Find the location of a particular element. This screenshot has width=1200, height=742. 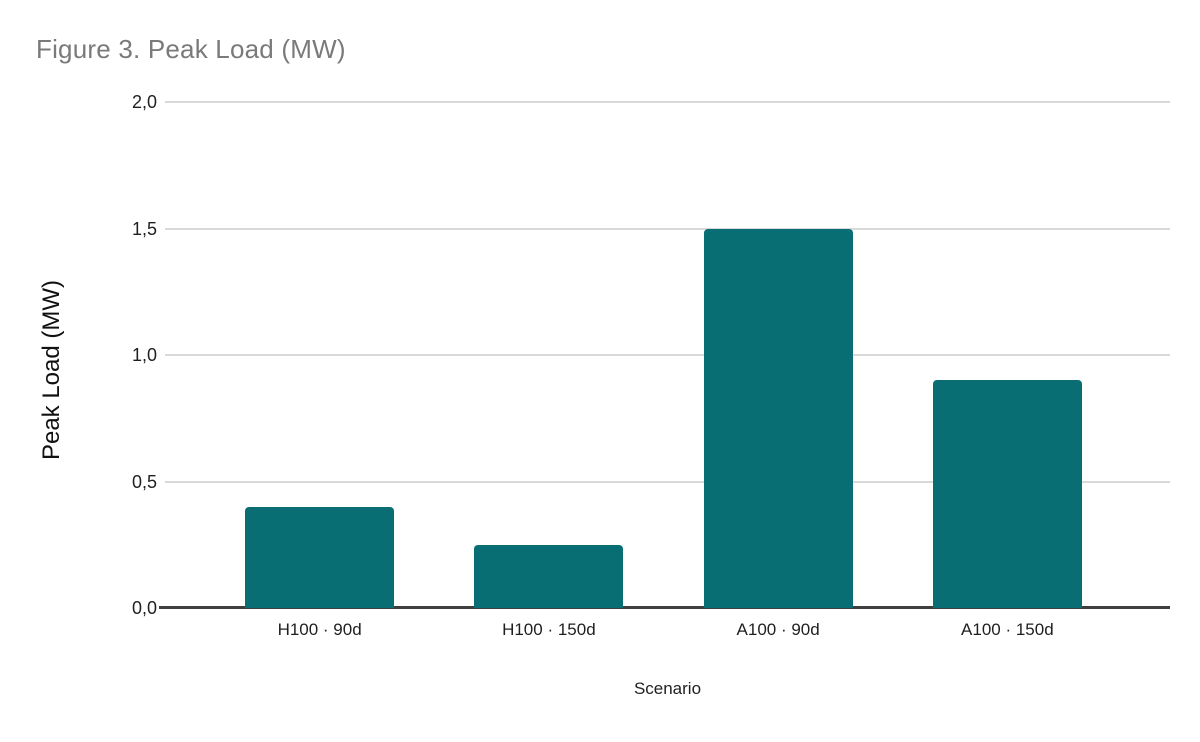

y-tick-label: 2,0 is located at coordinates (144, 102).